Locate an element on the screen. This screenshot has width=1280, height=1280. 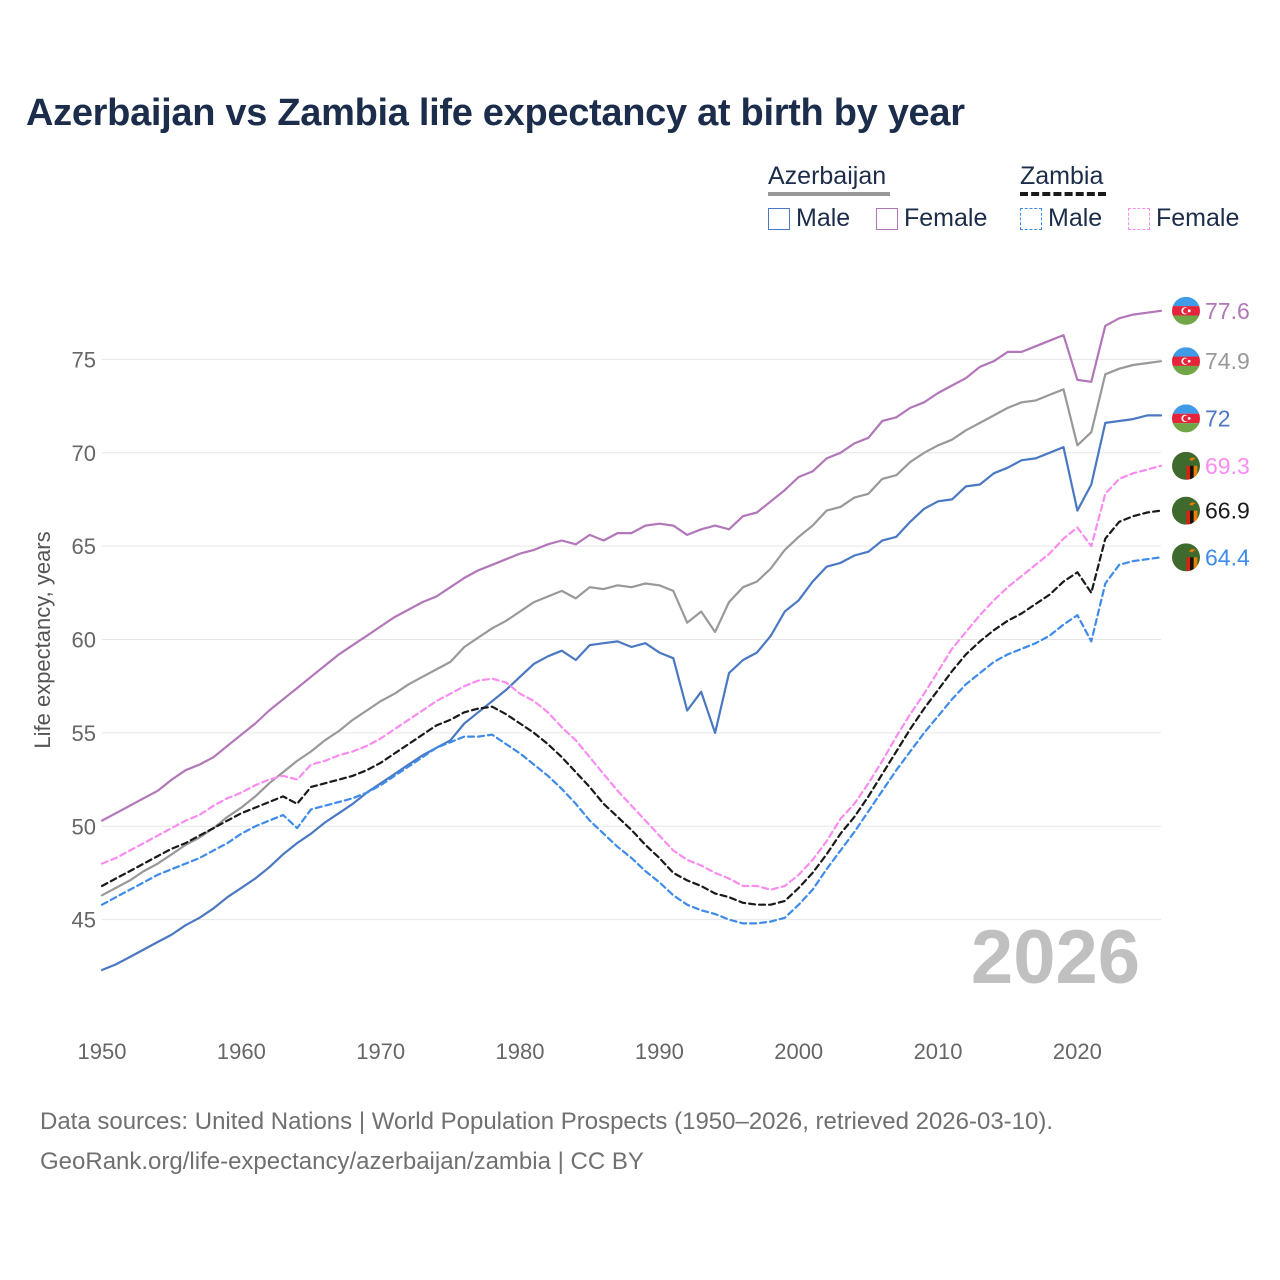
x-tick-label-1980: 1980 is located at coordinates (520, 1051).